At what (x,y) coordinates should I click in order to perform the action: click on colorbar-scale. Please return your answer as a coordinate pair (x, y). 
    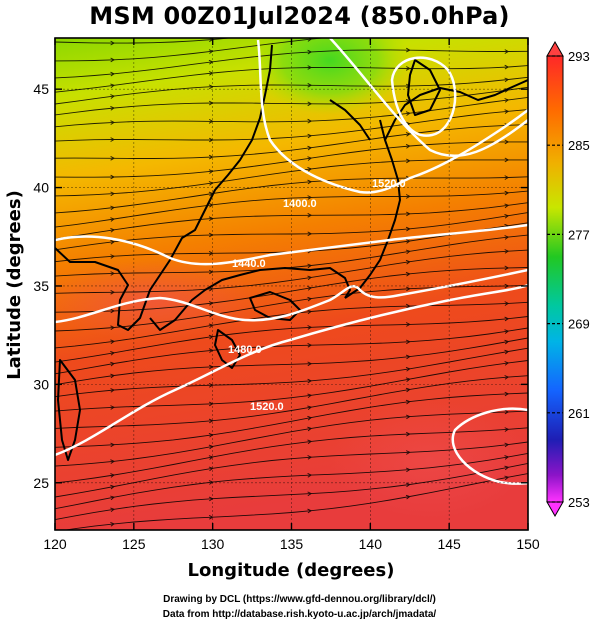
    Looking at the image, I should click on (555, 279).